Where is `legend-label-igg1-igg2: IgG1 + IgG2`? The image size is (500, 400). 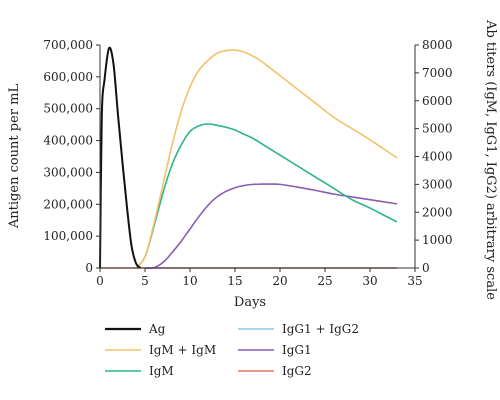
legend-label-igg1-igg2: IgG1 + IgG2 is located at coordinates (320, 329).